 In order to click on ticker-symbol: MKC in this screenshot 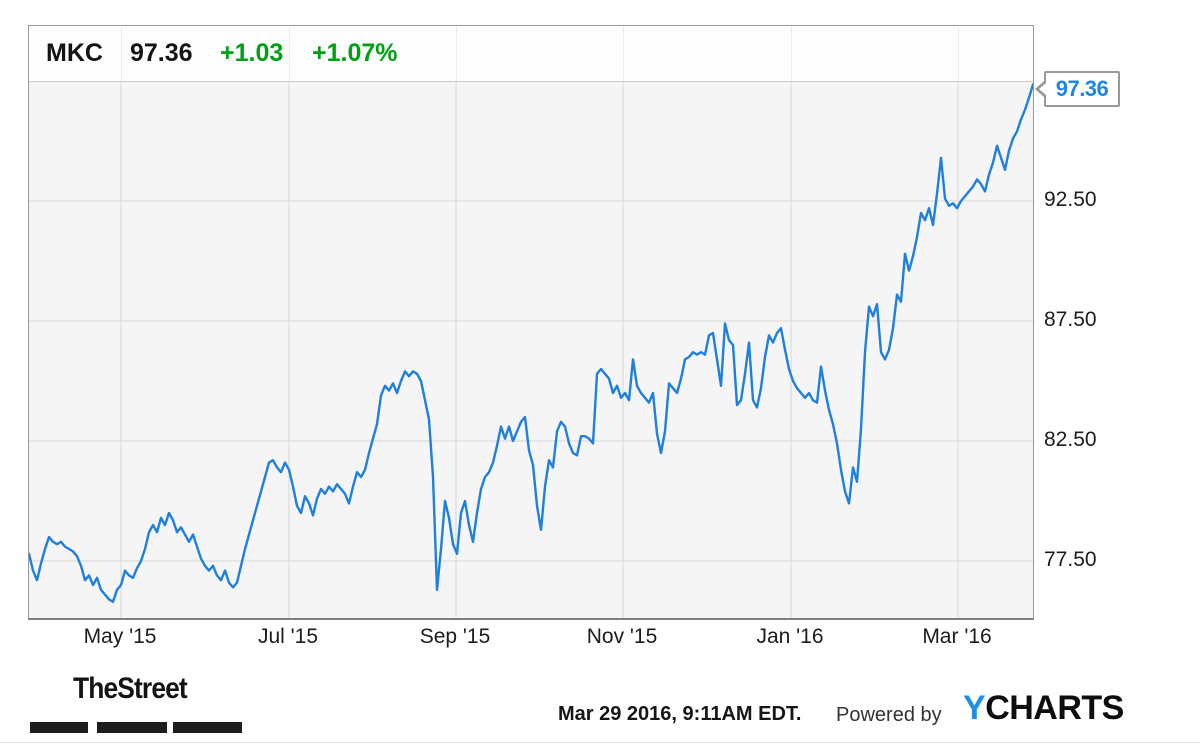, I will do `click(74, 53)`.